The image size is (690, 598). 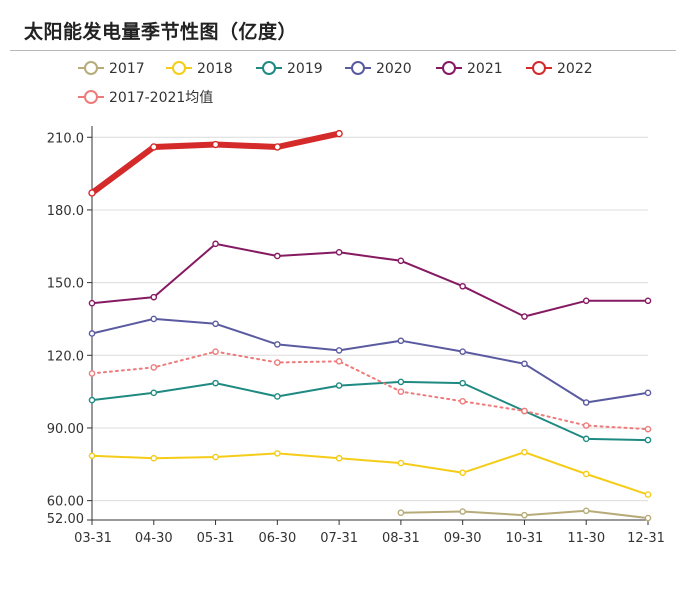 What do you see at coordinates (575, 69) in the screenshot?
I see `legend-label: 2022` at bounding box center [575, 69].